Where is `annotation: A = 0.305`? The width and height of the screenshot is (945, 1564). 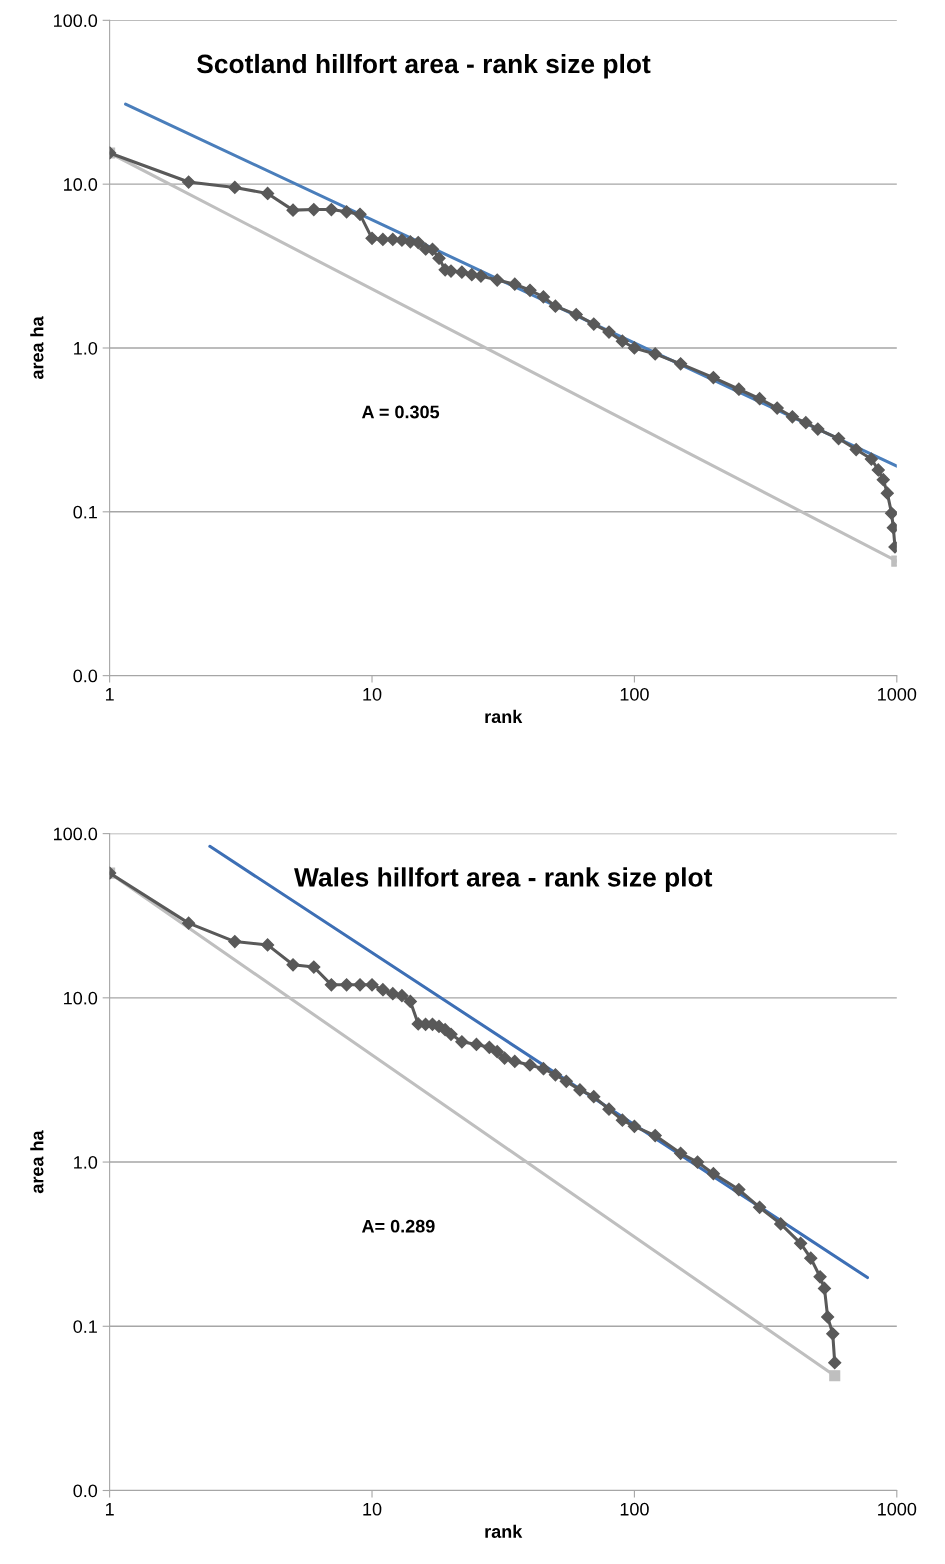
annotation: A = 0.305 is located at coordinates (400, 412).